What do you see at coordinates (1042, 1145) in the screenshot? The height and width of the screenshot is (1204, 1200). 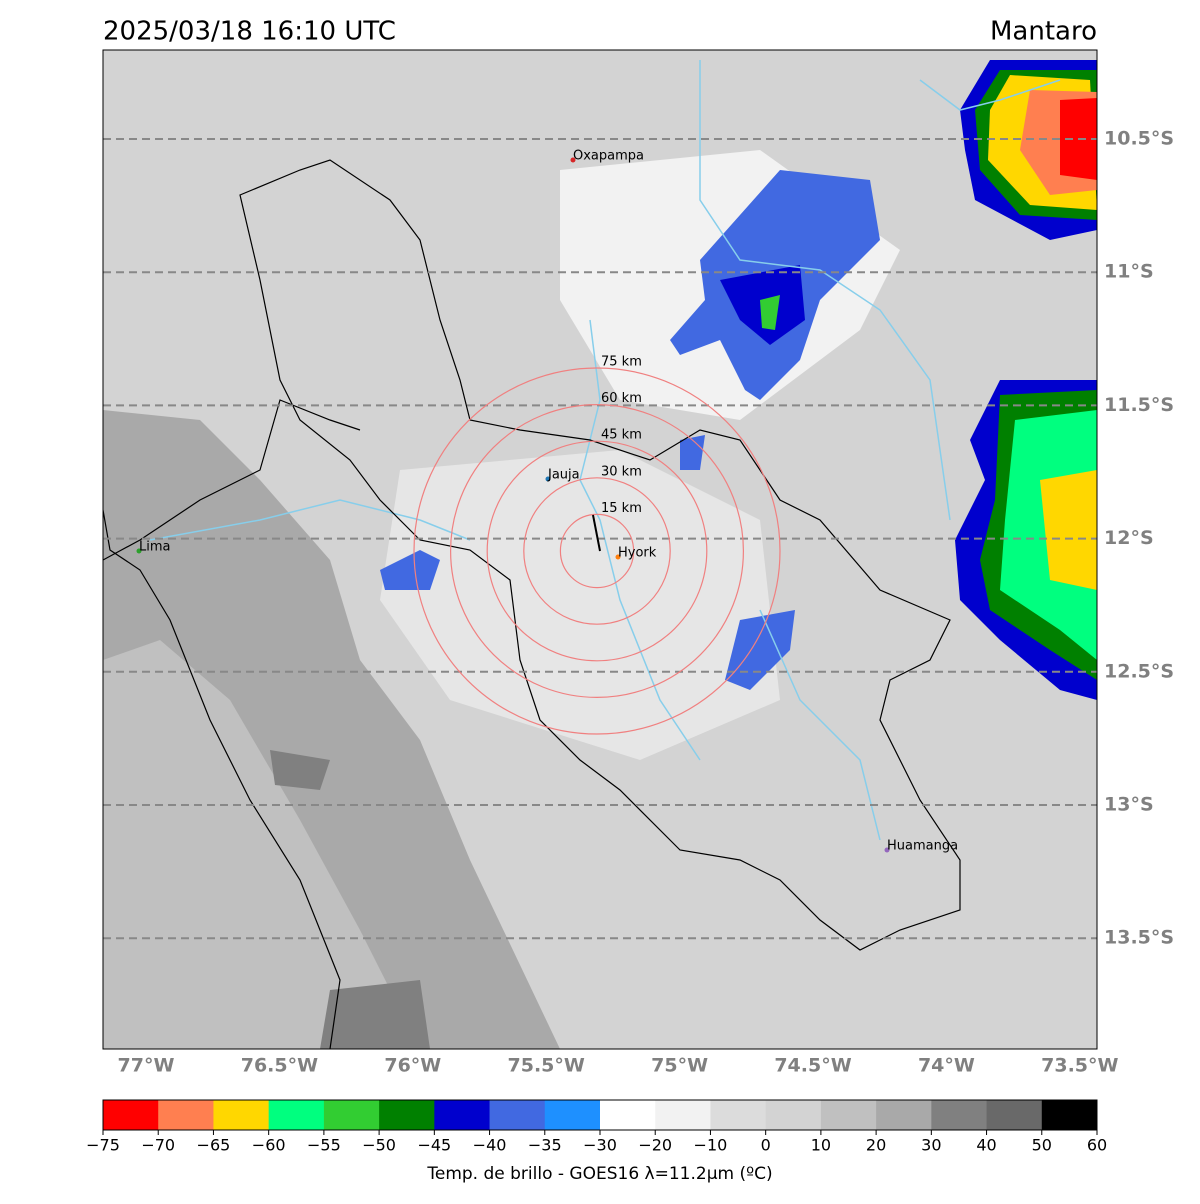 I see `colorbar-tick-label: 50` at bounding box center [1042, 1145].